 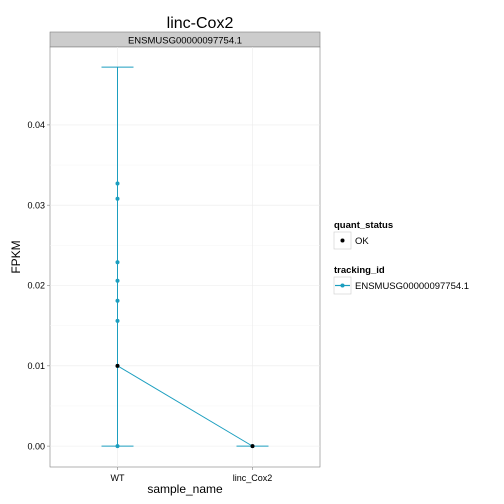 I want to click on y-tick-label: 0.00, so click(x=36, y=446).